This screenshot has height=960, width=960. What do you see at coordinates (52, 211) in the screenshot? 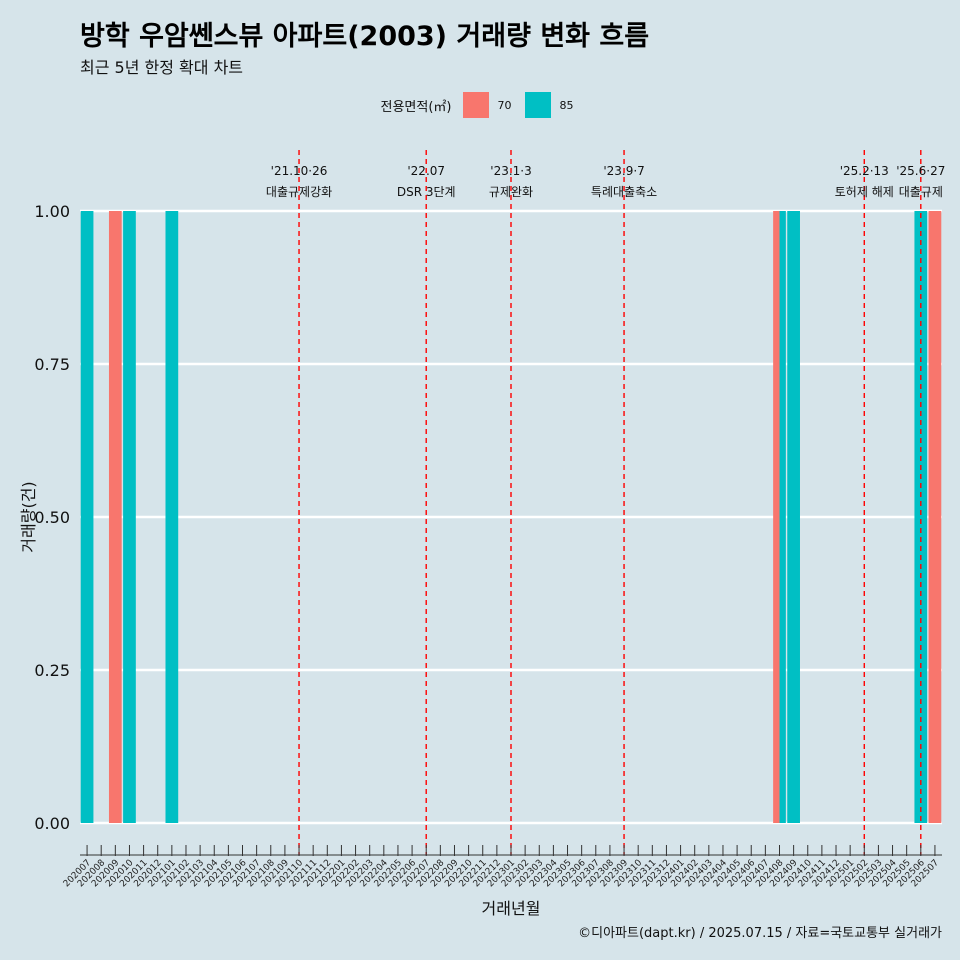
I see `y-tick-label: 1.00` at bounding box center [52, 211].